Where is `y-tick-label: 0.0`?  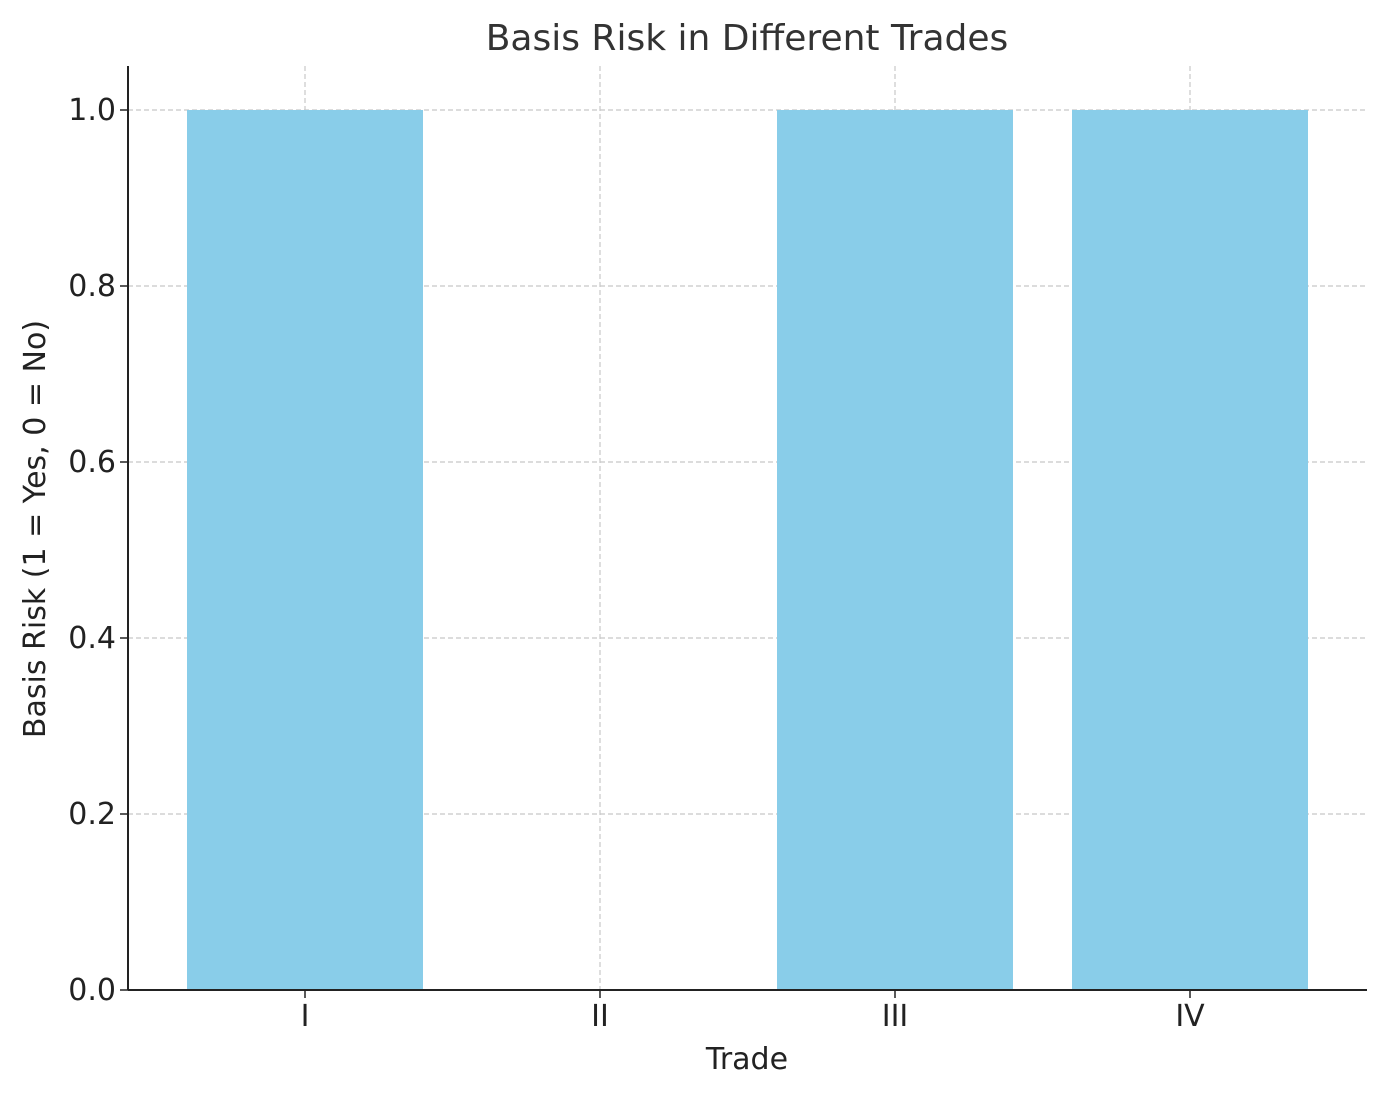
y-tick-label: 0.0 is located at coordinates (92, 990).